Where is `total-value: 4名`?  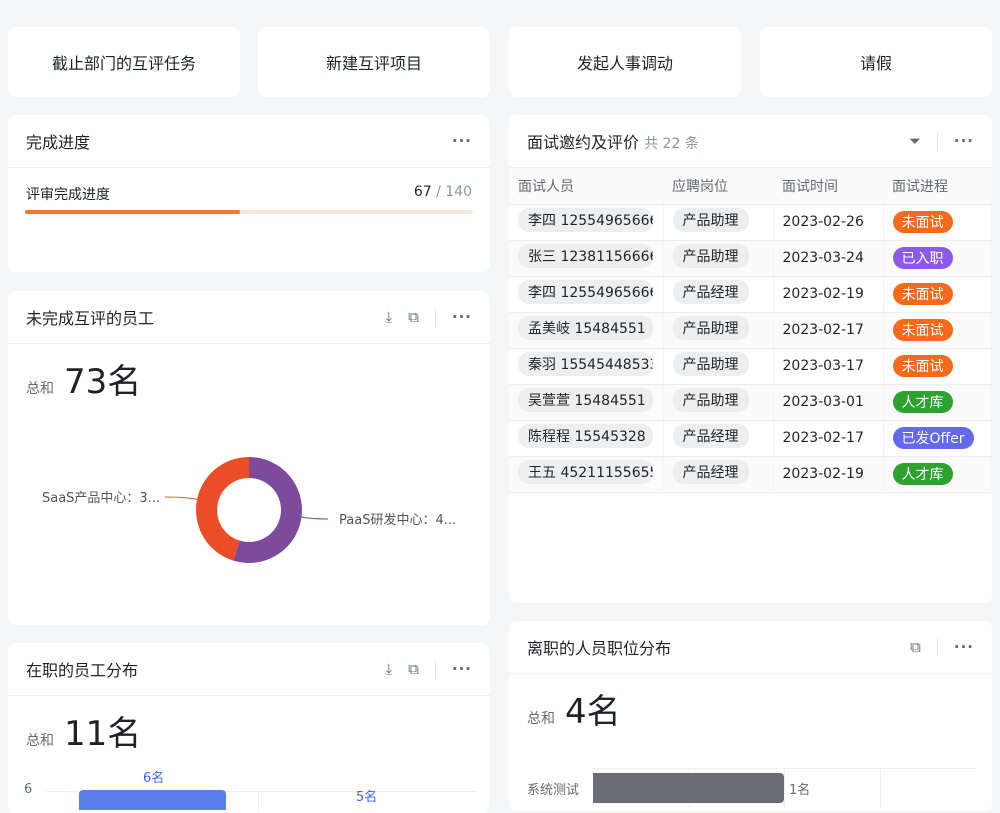
total-value: 4名 is located at coordinates (593, 712).